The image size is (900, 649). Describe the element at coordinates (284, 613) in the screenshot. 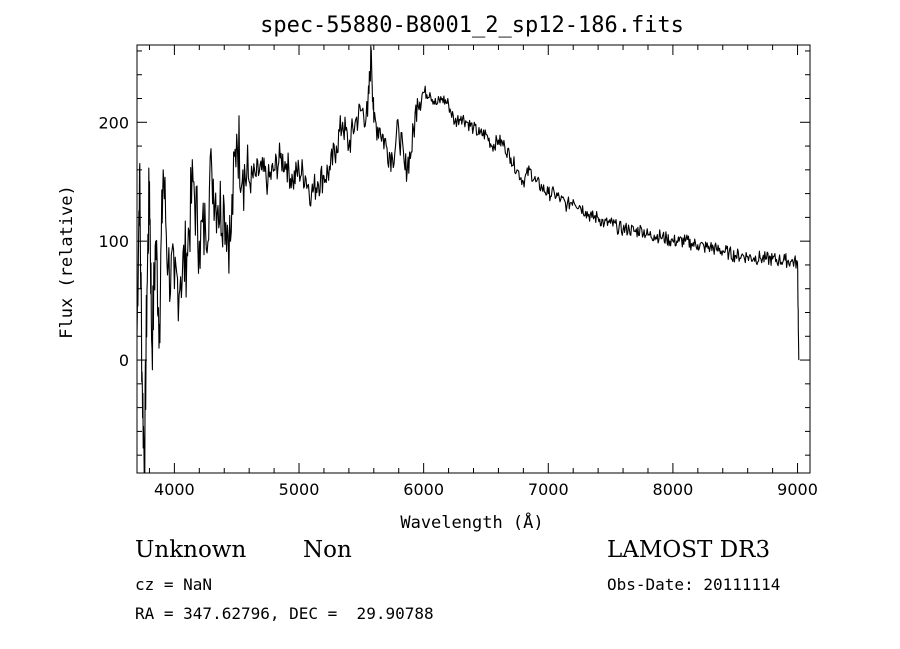

I see `coordinates: RA = 347.62796, DEC = 29.90788` at that location.